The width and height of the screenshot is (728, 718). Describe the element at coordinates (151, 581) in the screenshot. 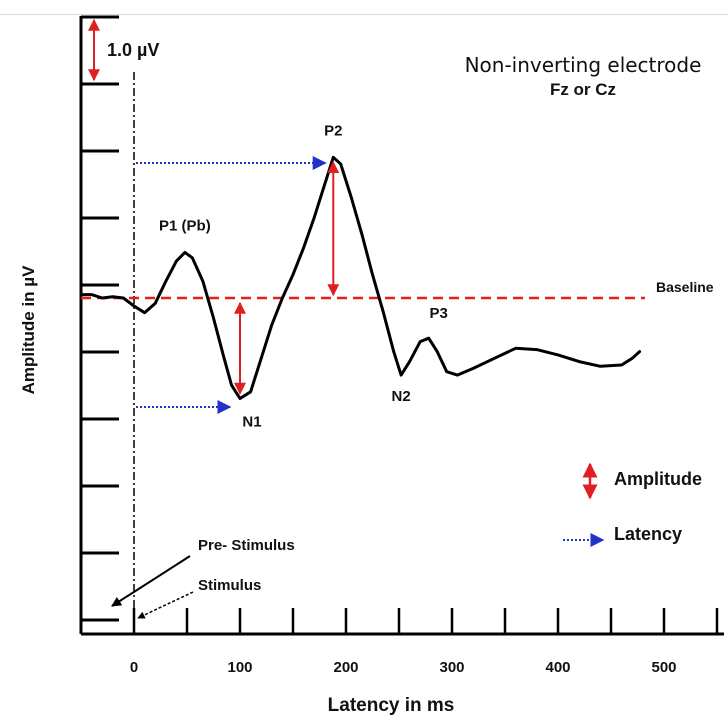

I see `pre-stimulus-arrow` at that location.